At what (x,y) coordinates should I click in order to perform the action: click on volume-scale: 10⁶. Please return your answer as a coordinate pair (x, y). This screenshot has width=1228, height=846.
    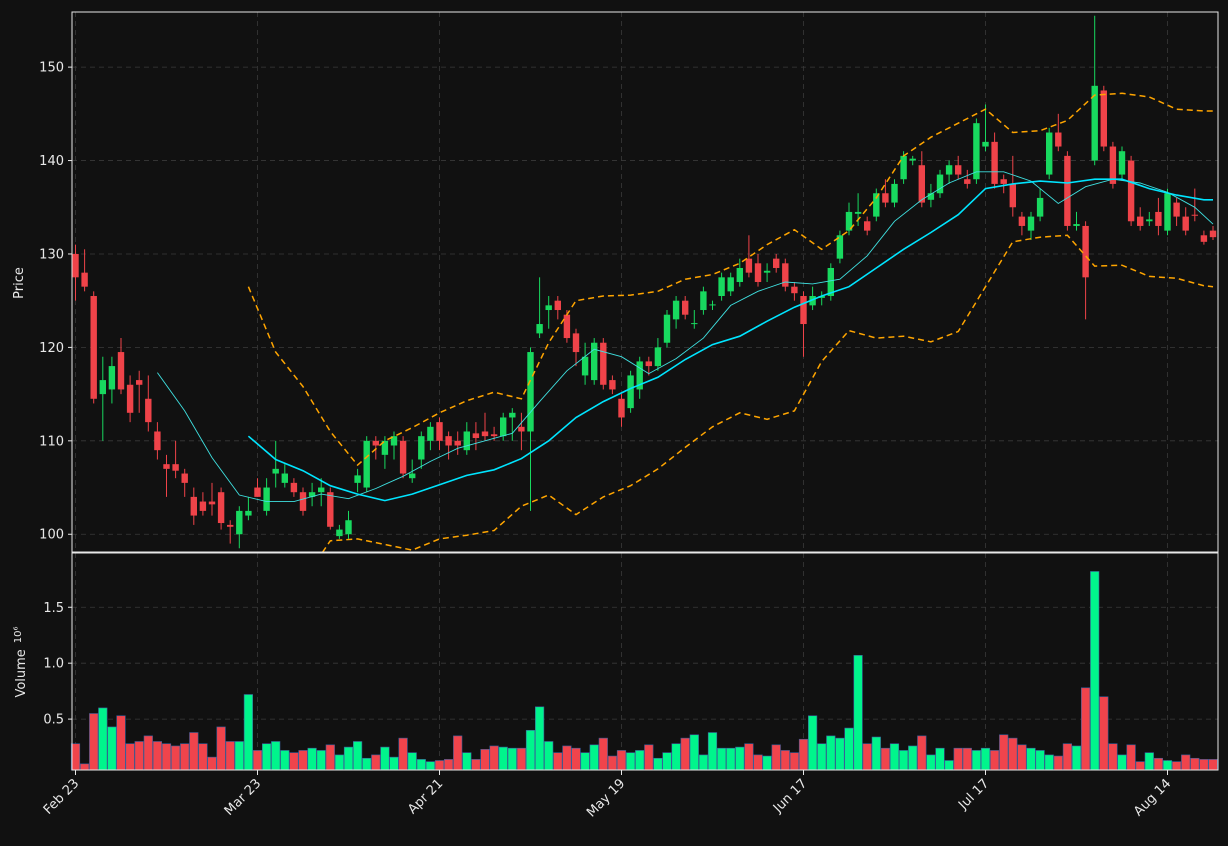
    Looking at the image, I should click on (18, 634).